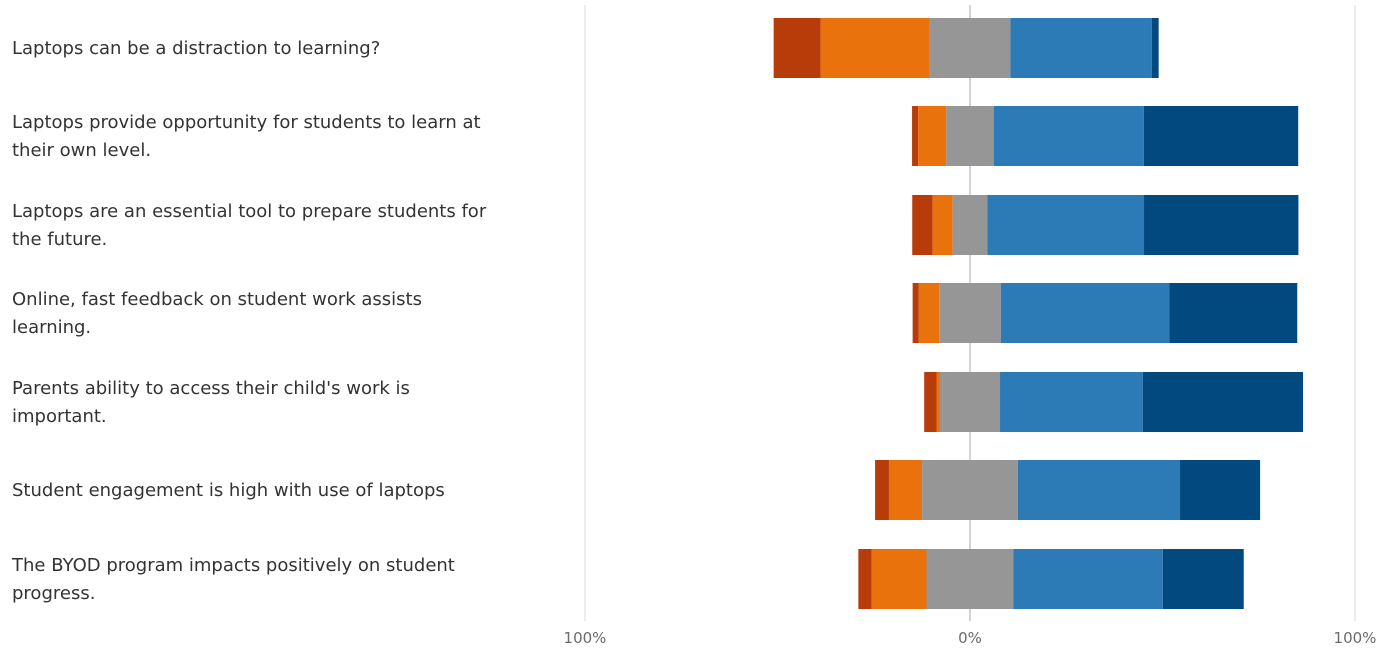  Describe the element at coordinates (51, 327) in the screenshot. I see `category-label: learning.` at that location.